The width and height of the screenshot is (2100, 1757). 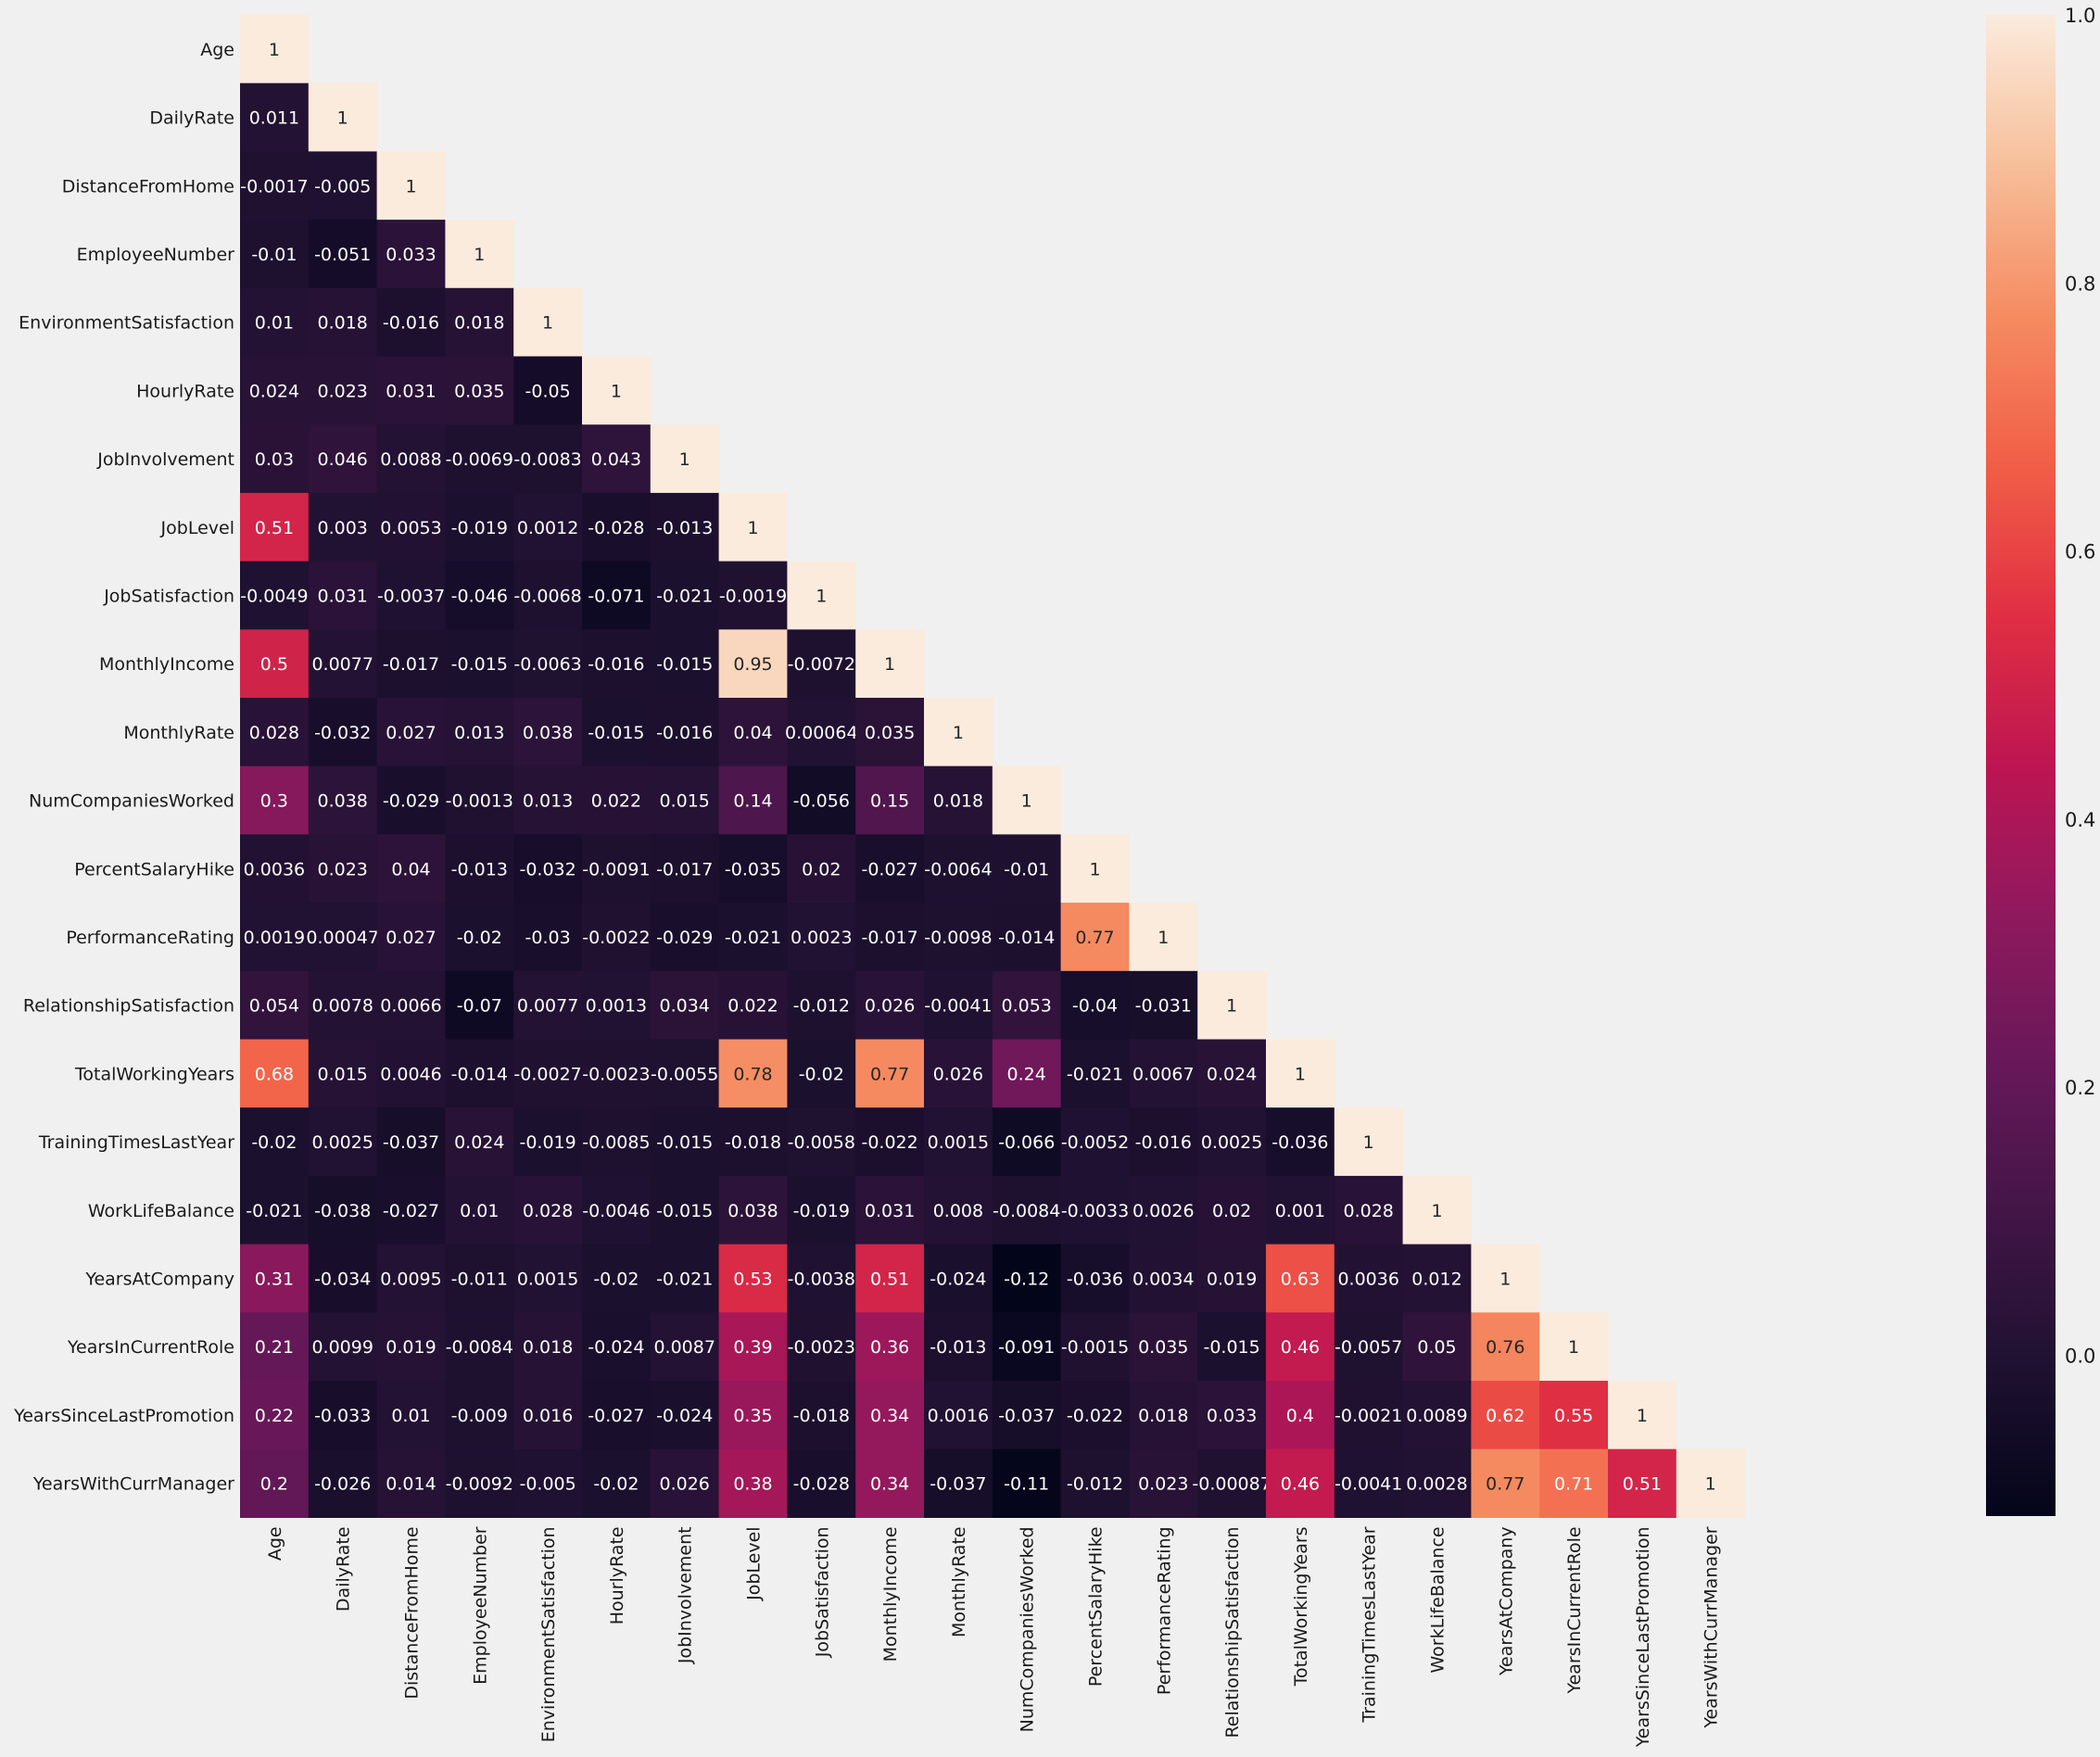 What do you see at coordinates (479, 1484) in the screenshot?
I see `cell-annotation: -0.0092` at bounding box center [479, 1484].